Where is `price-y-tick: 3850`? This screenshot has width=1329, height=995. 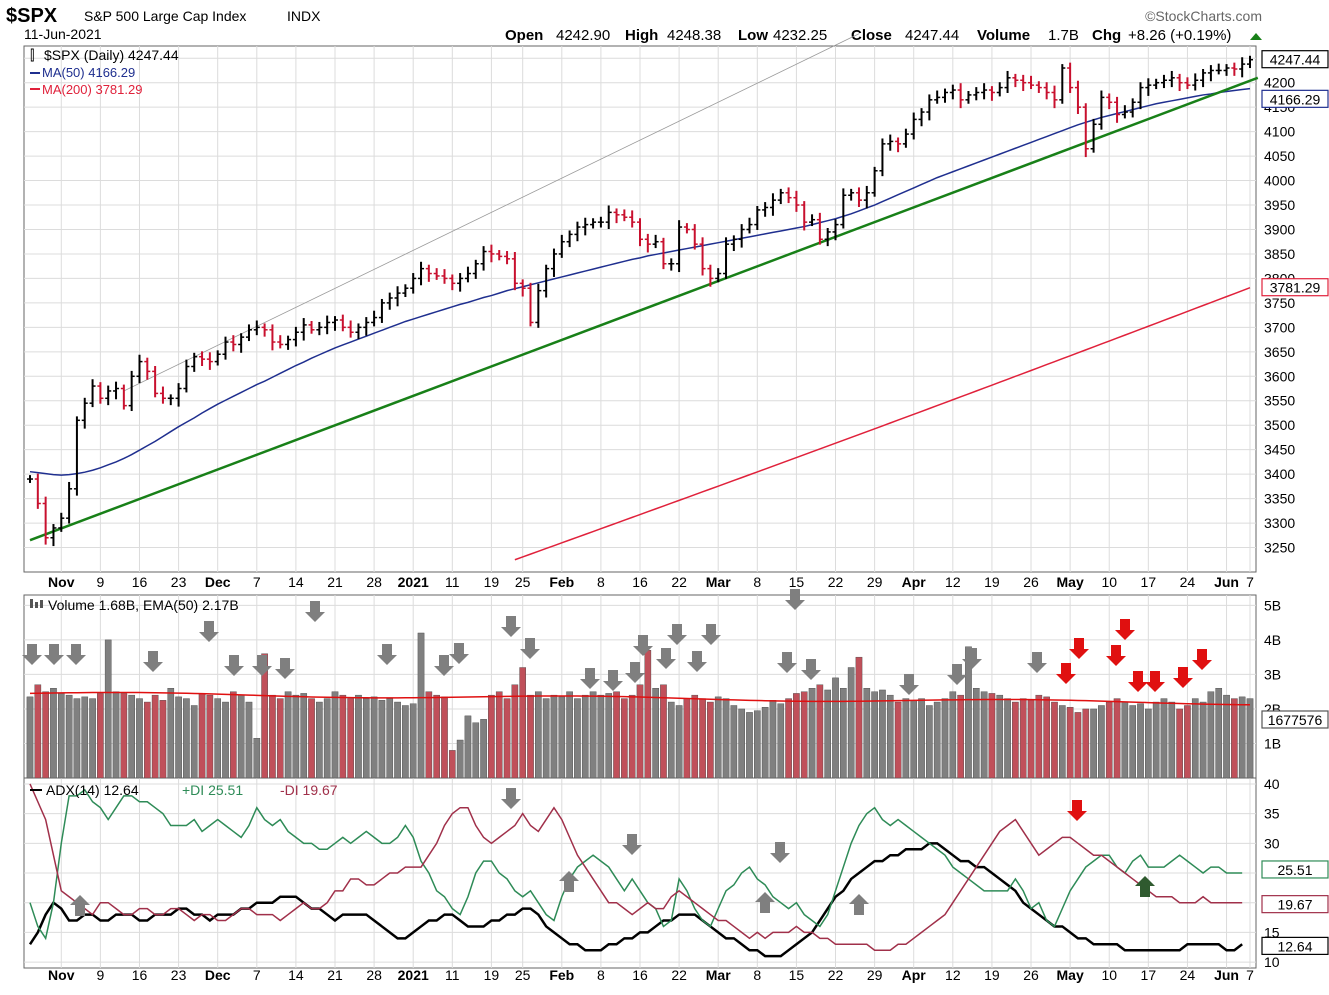
price-y-tick: 3850 is located at coordinates (1279, 254).